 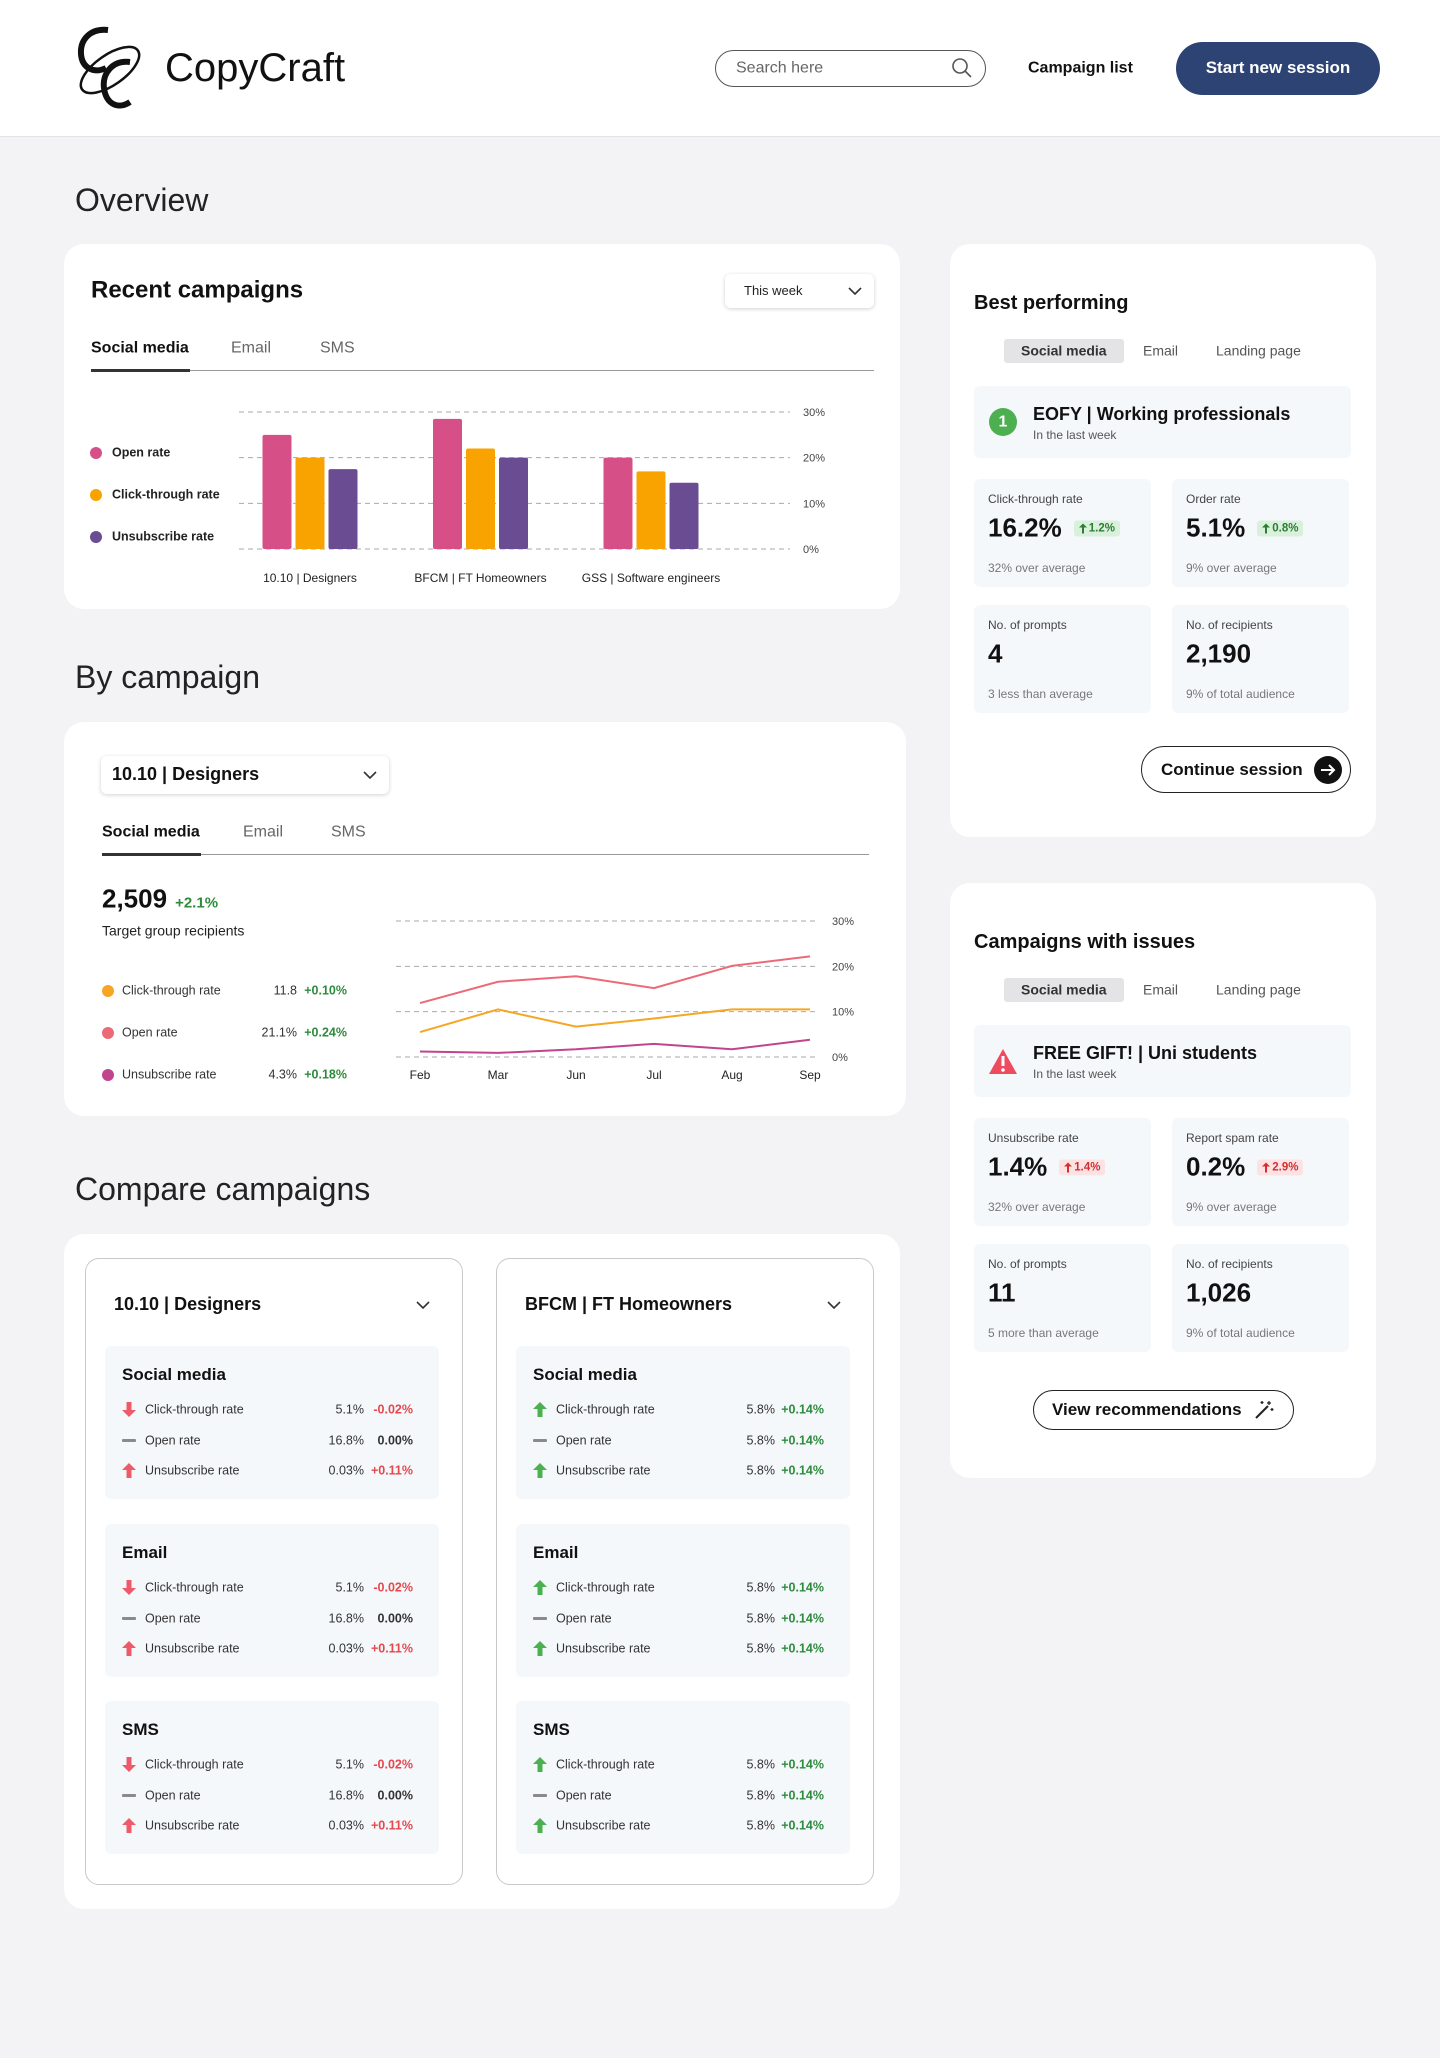 I want to click on stat-value-row: 11, so click(x=1002, y=1293).